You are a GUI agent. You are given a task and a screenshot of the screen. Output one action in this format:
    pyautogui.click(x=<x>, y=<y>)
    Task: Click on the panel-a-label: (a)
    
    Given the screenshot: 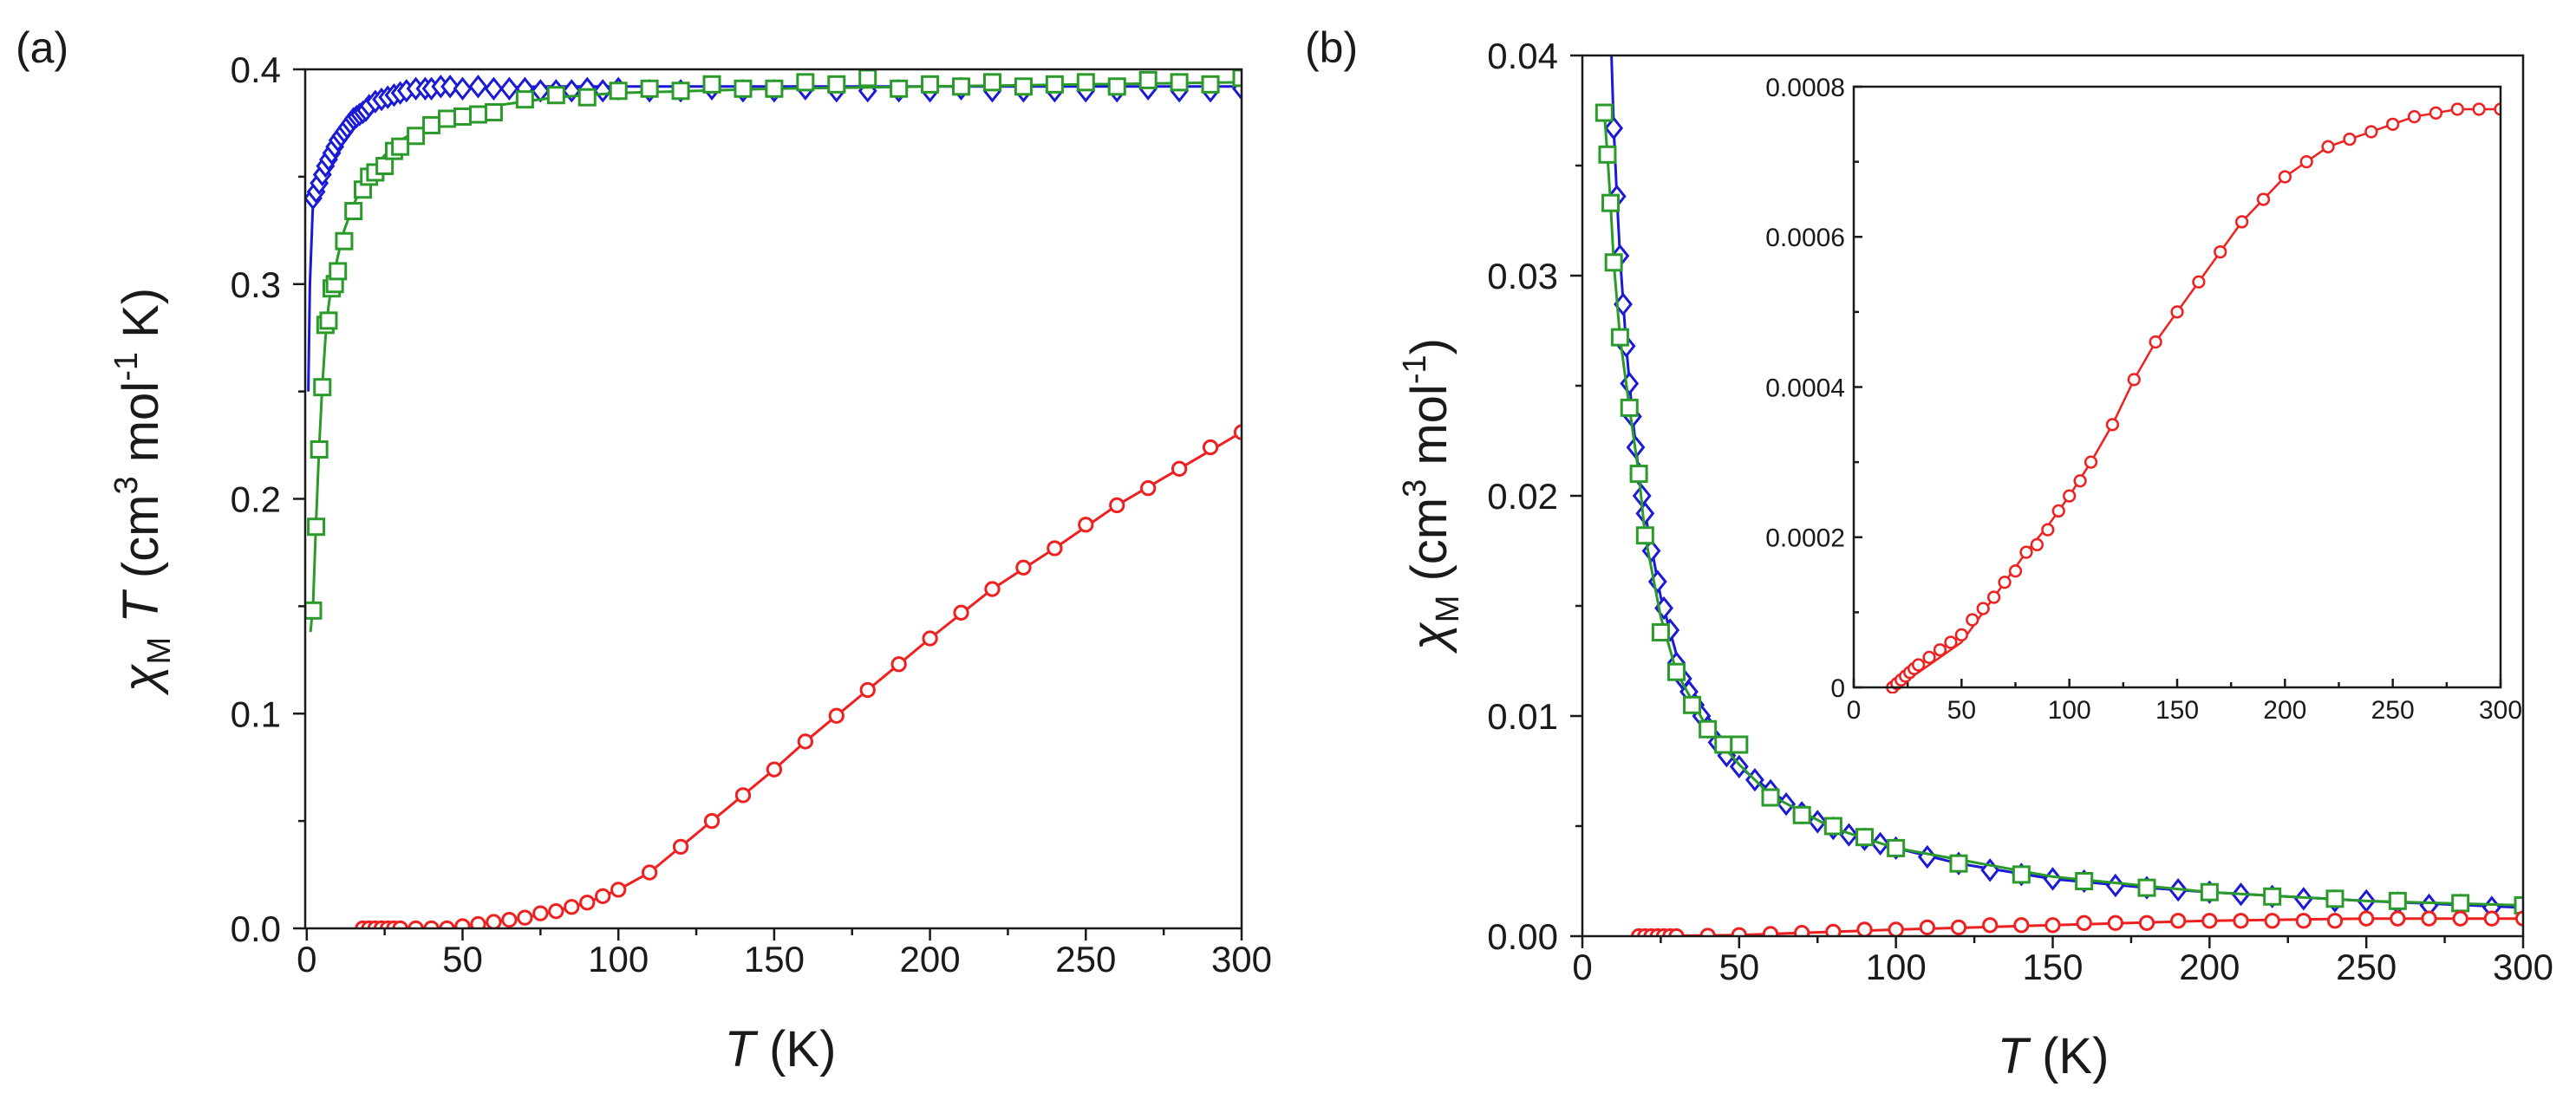 What is the action you would take?
    pyautogui.click(x=42, y=47)
    